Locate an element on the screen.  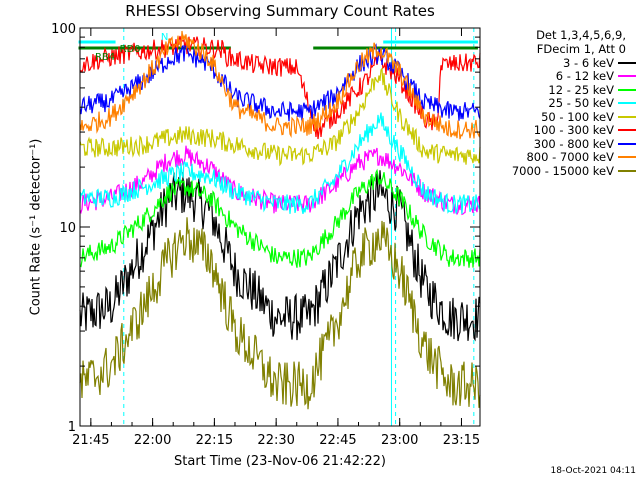
legend-label: 12 - 25 keV is located at coordinates (581, 89).